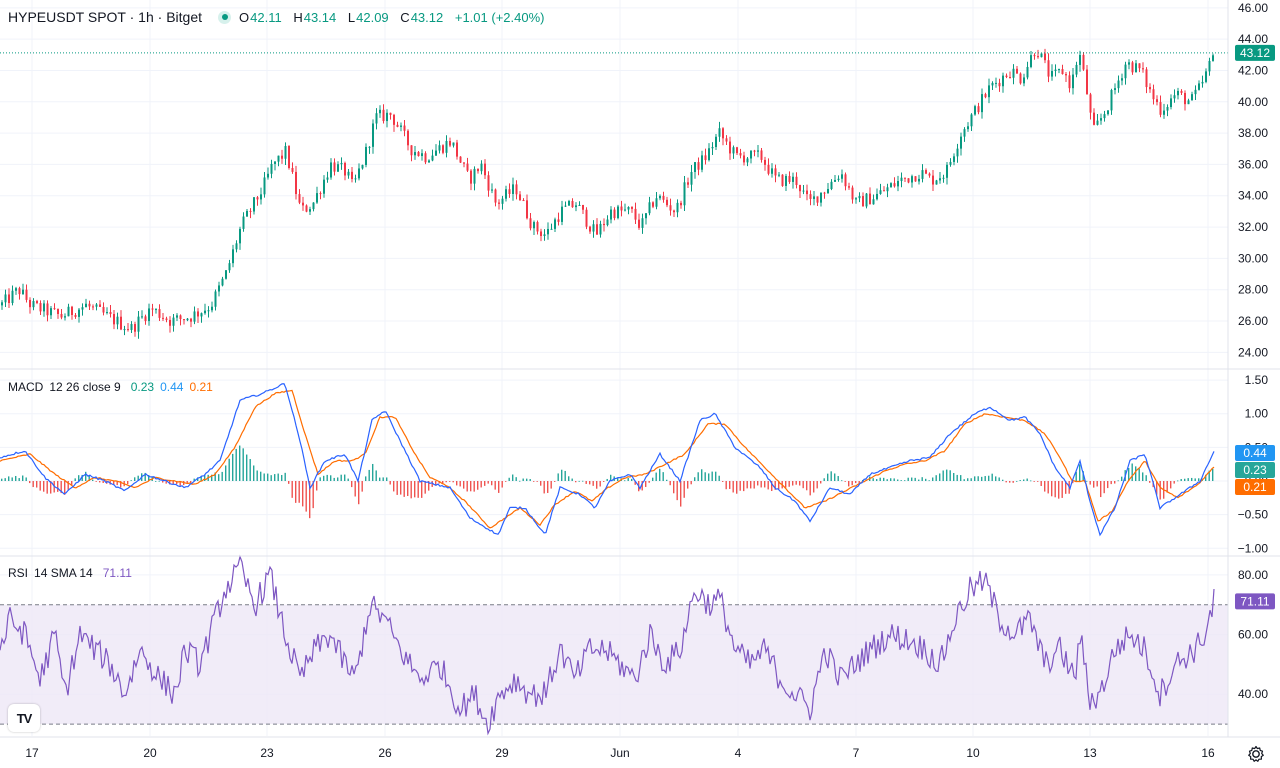 This screenshot has height=768, width=1280. Describe the element at coordinates (1257, 414) in the screenshot. I see `macd-y-tick-label: 1.00` at that location.